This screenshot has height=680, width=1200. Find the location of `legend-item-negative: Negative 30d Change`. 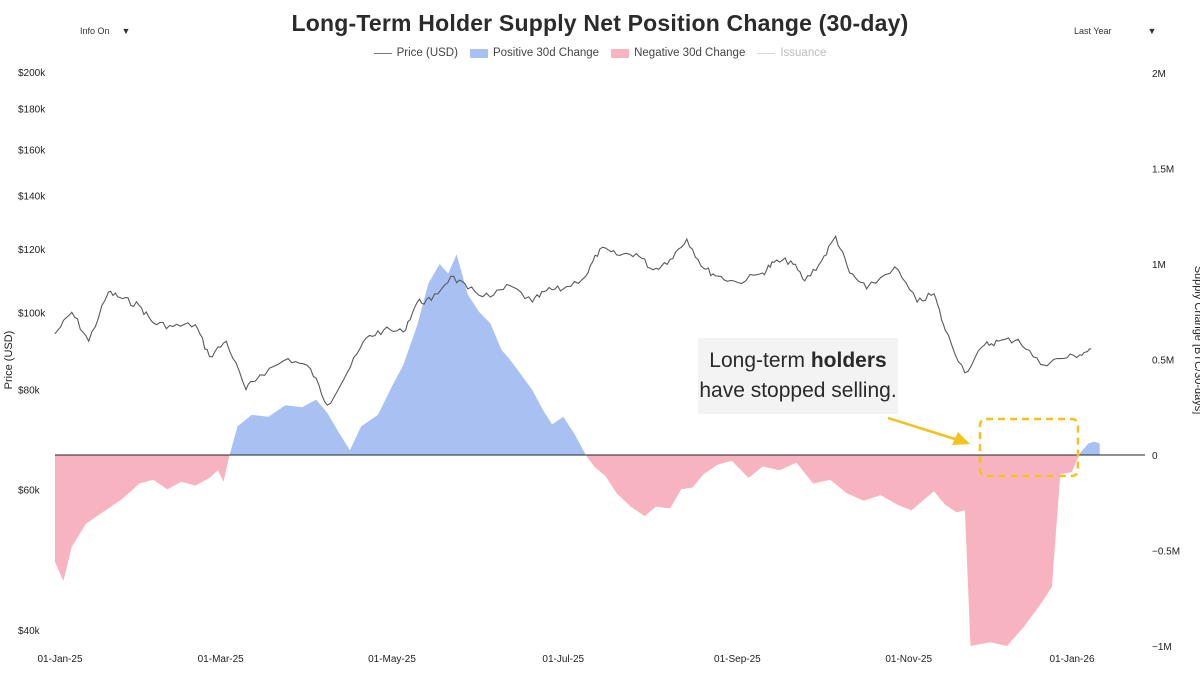

legend-item-negative: Negative 30d Change is located at coordinates (678, 53).